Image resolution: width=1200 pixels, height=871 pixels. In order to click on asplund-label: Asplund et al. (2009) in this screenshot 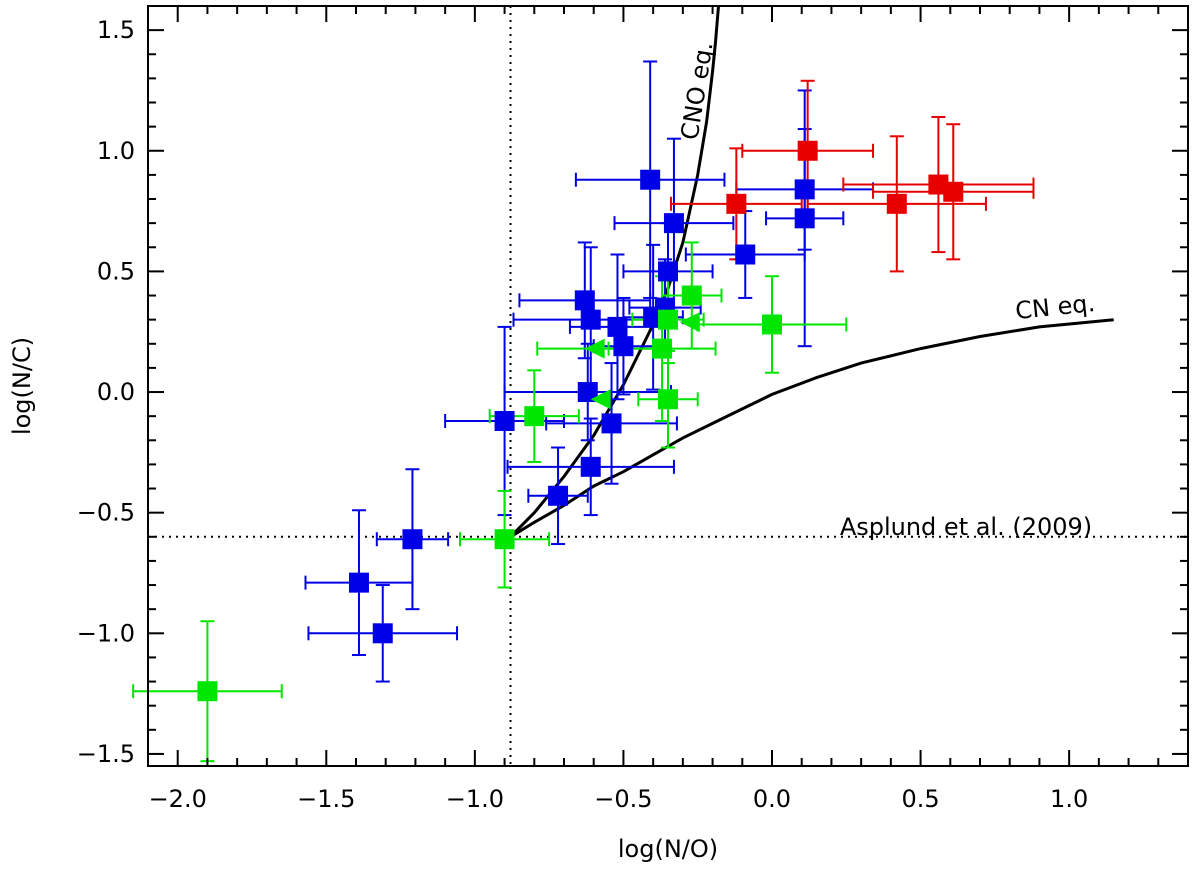, I will do `click(966, 527)`.